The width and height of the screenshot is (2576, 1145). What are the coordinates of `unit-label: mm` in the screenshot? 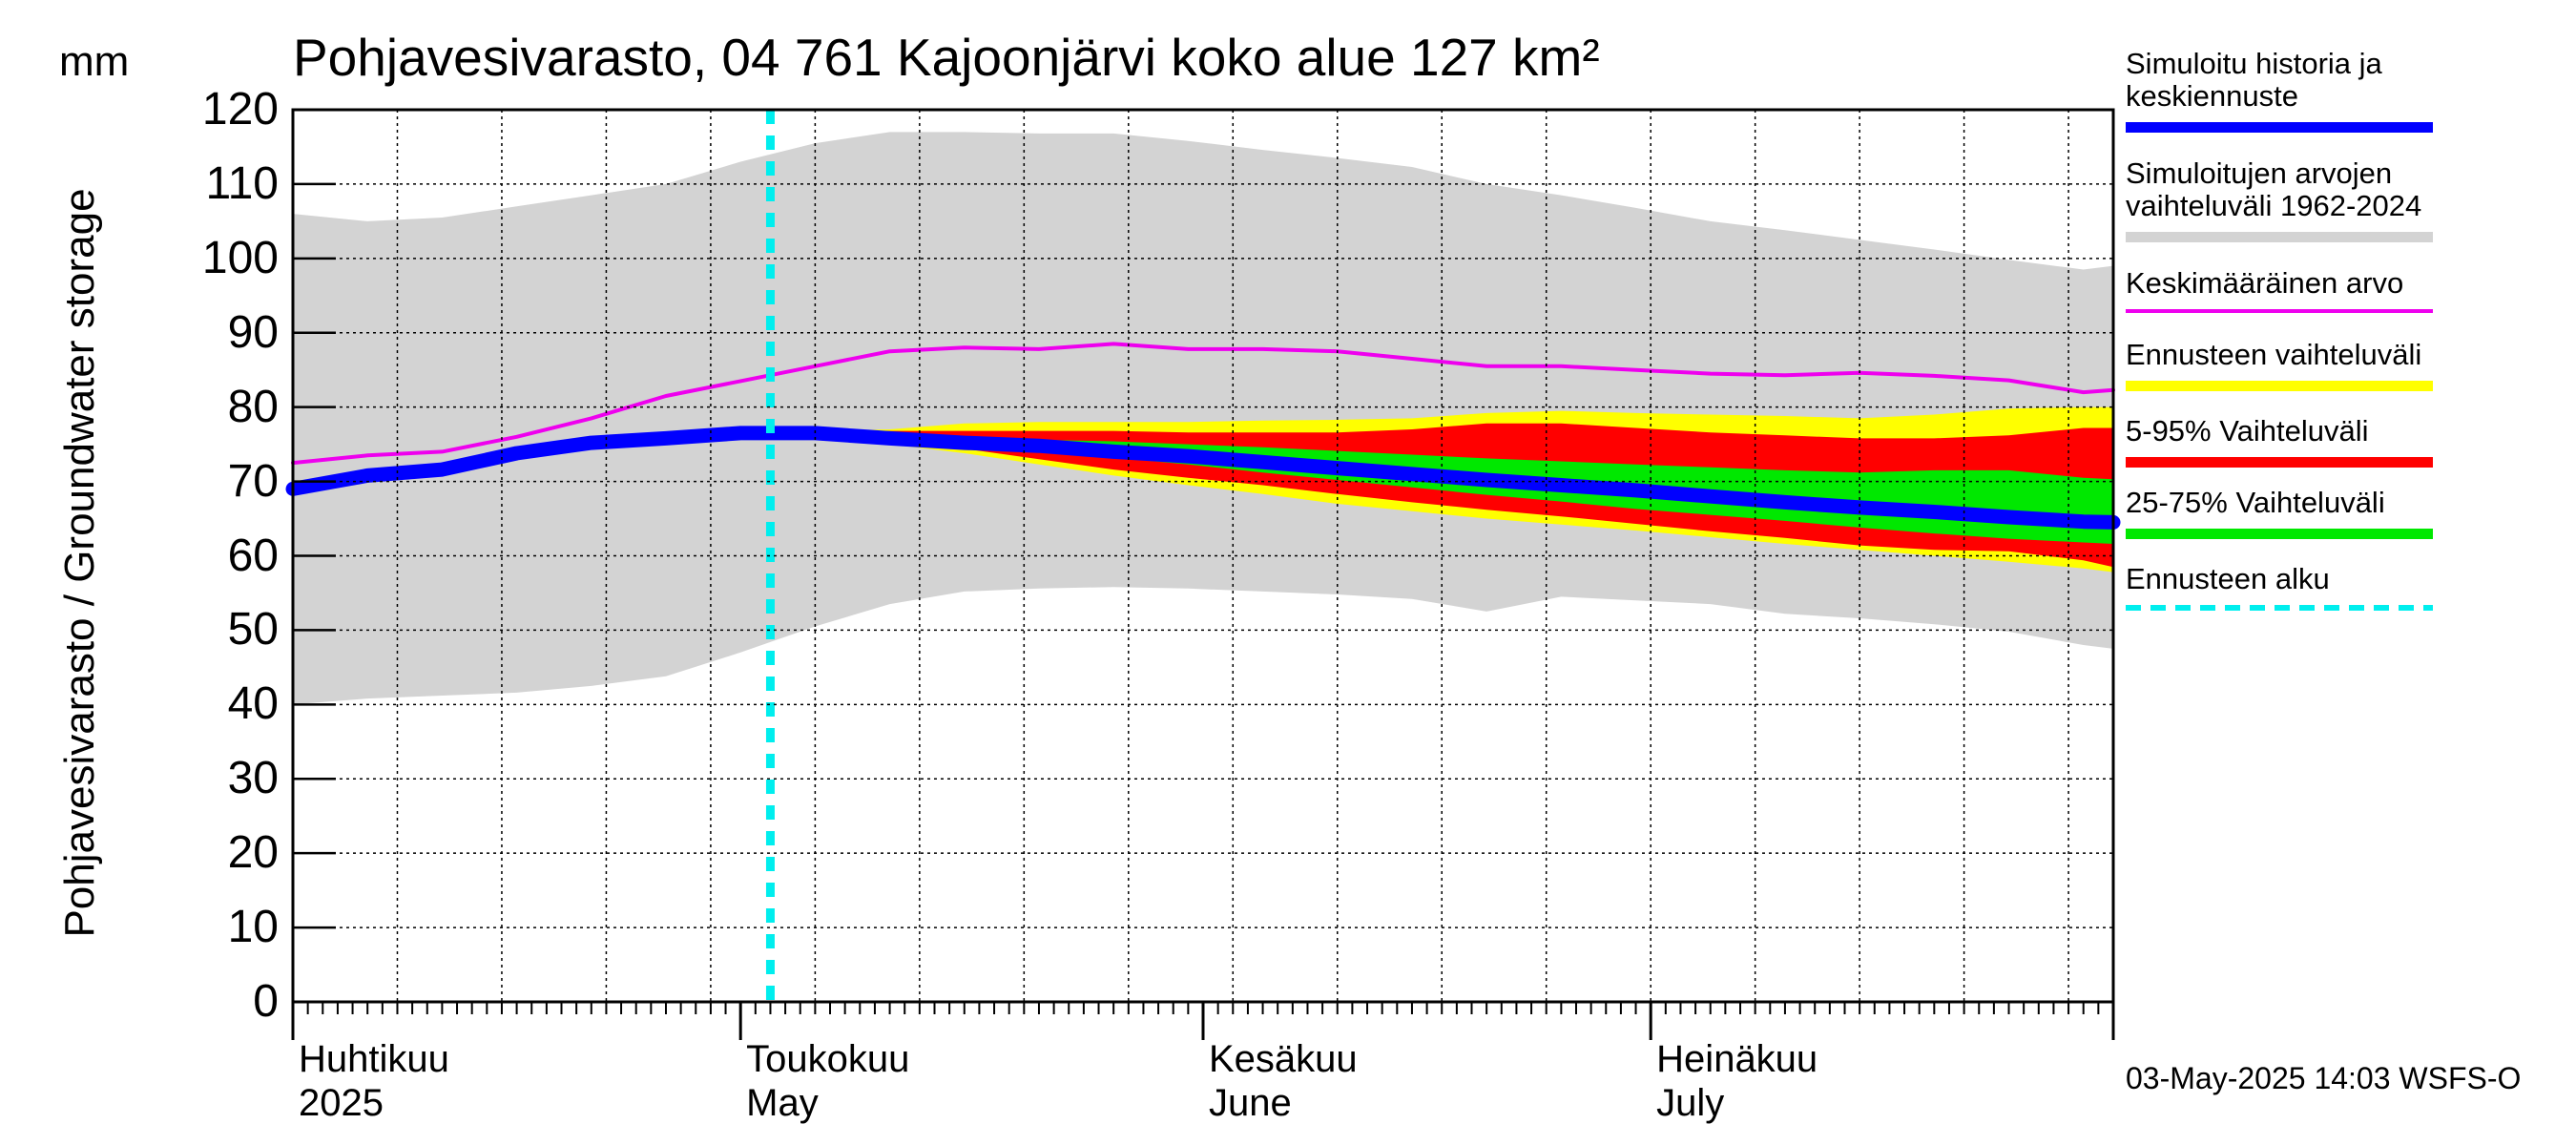 It's located at (94, 62).